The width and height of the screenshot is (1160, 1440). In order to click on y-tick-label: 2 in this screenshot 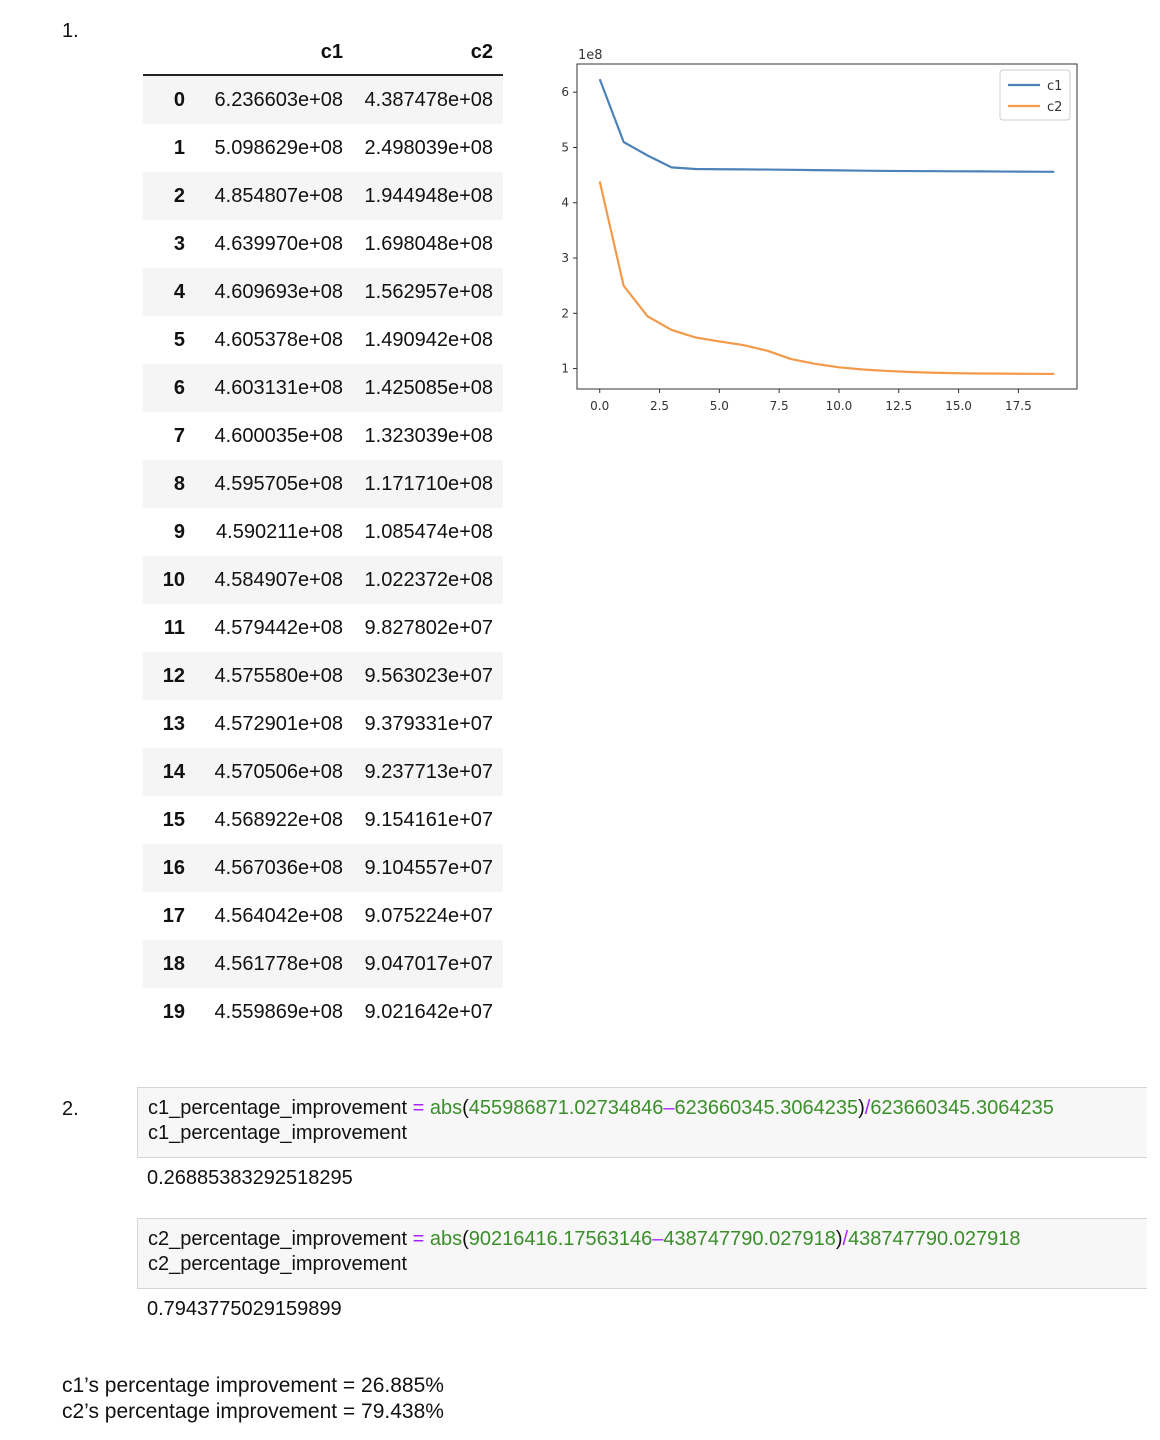, I will do `click(565, 313)`.